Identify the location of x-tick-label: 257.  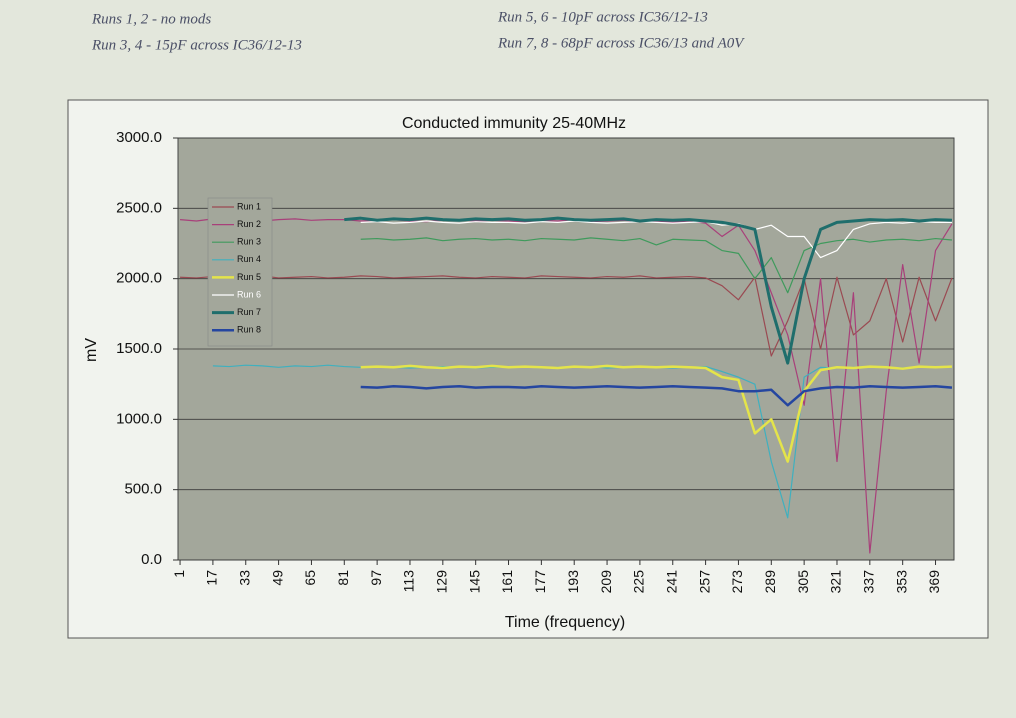
(704, 582).